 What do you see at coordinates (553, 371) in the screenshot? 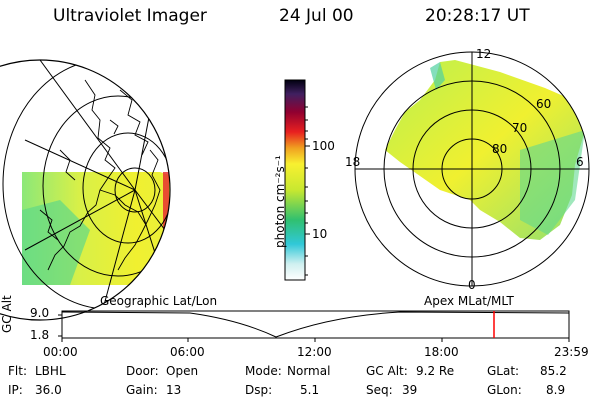
I see `glat-value: 85.2` at bounding box center [553, 371].